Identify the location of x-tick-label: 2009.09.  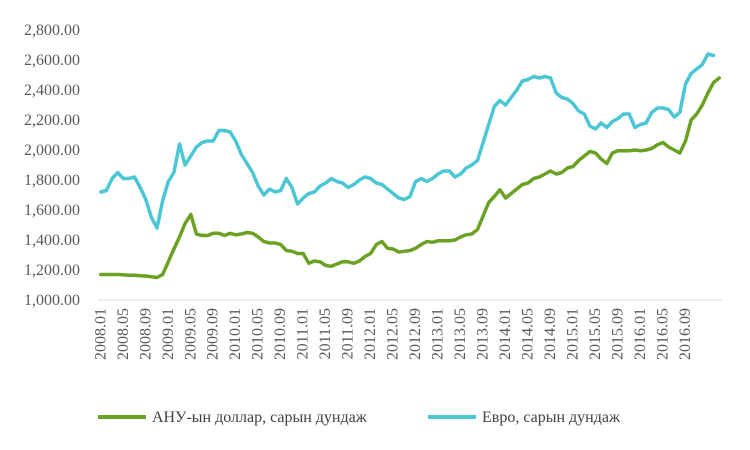
(213, 334).